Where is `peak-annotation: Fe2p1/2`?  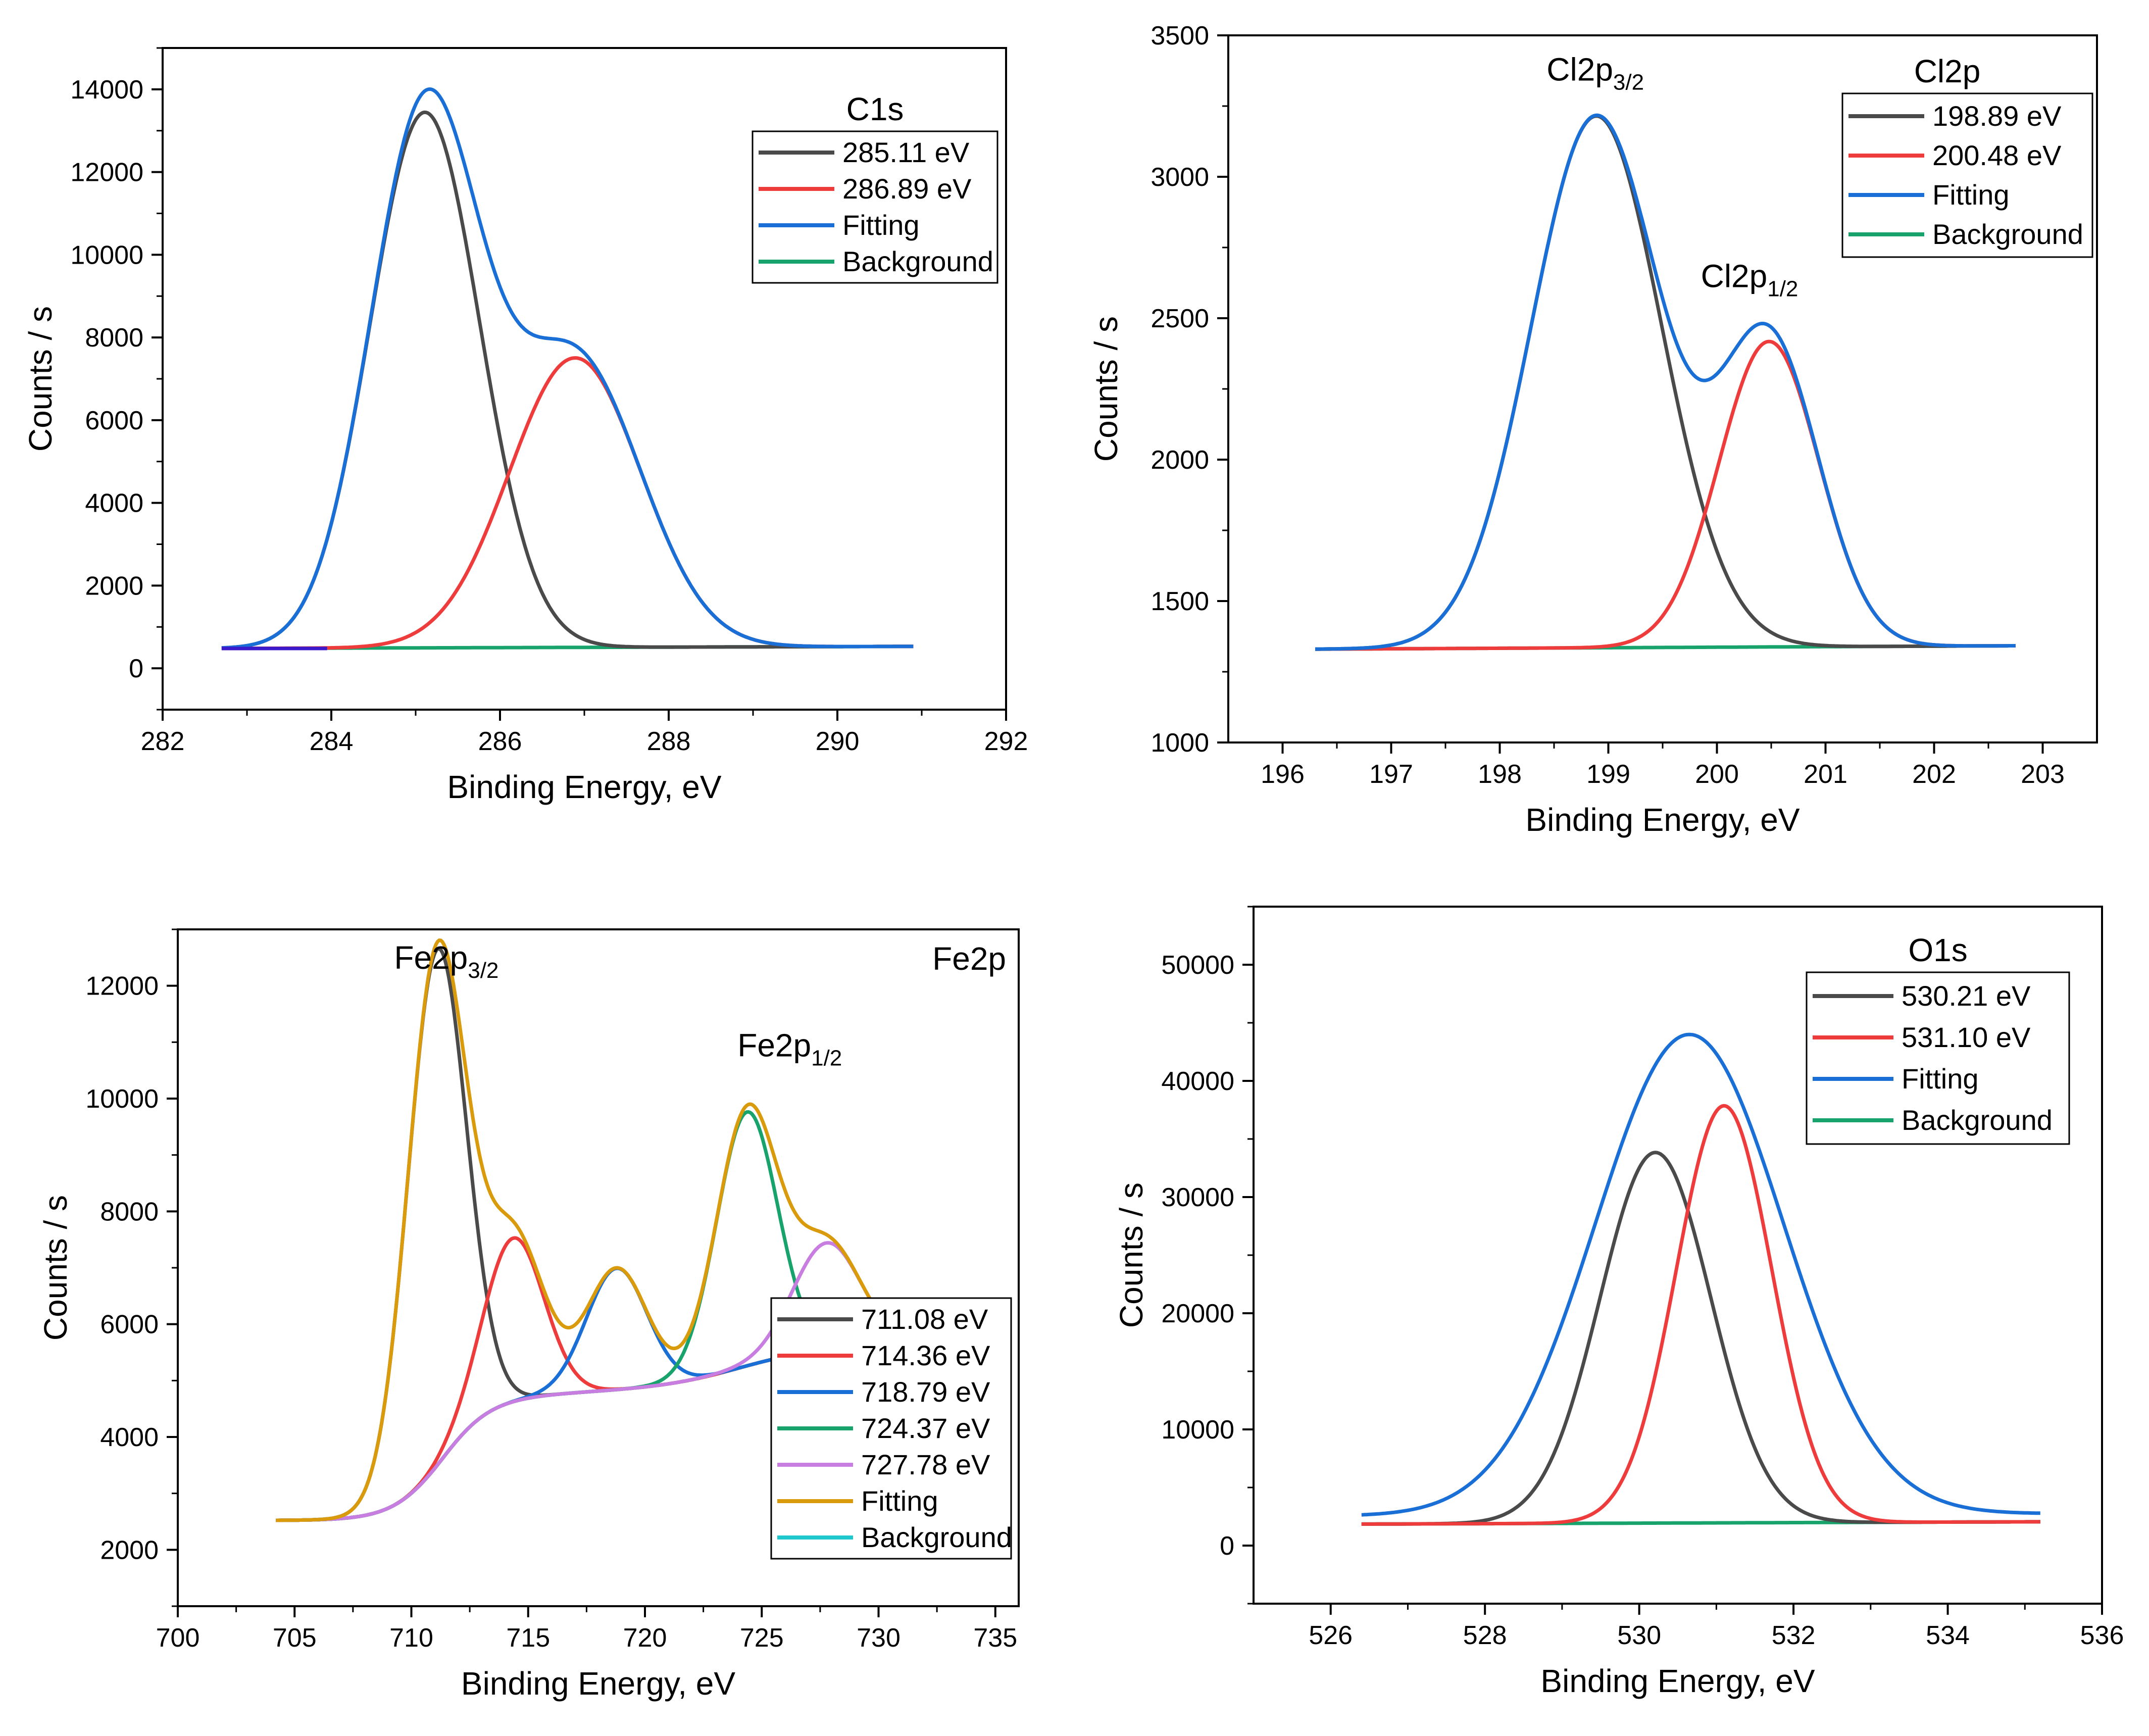
peak-annotation: Fe2p1/2 is located at coordinates (789, 1048).